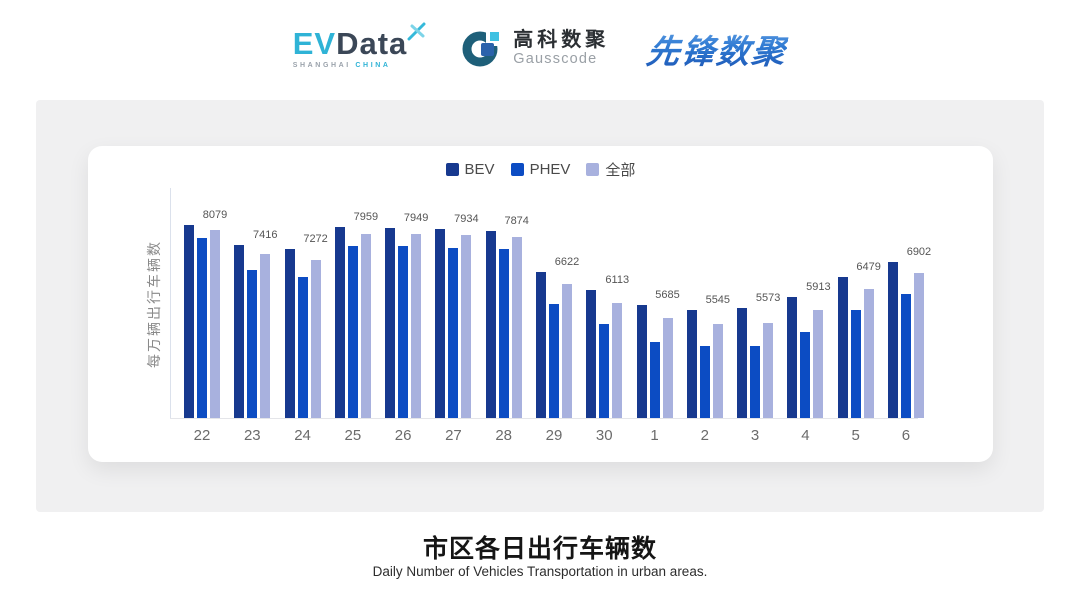 The image size is (1080, 608). What do you see at coordinates (365, 326) in the screenshot?
I see `bar-全部-25` at bounding box center [365, 326].